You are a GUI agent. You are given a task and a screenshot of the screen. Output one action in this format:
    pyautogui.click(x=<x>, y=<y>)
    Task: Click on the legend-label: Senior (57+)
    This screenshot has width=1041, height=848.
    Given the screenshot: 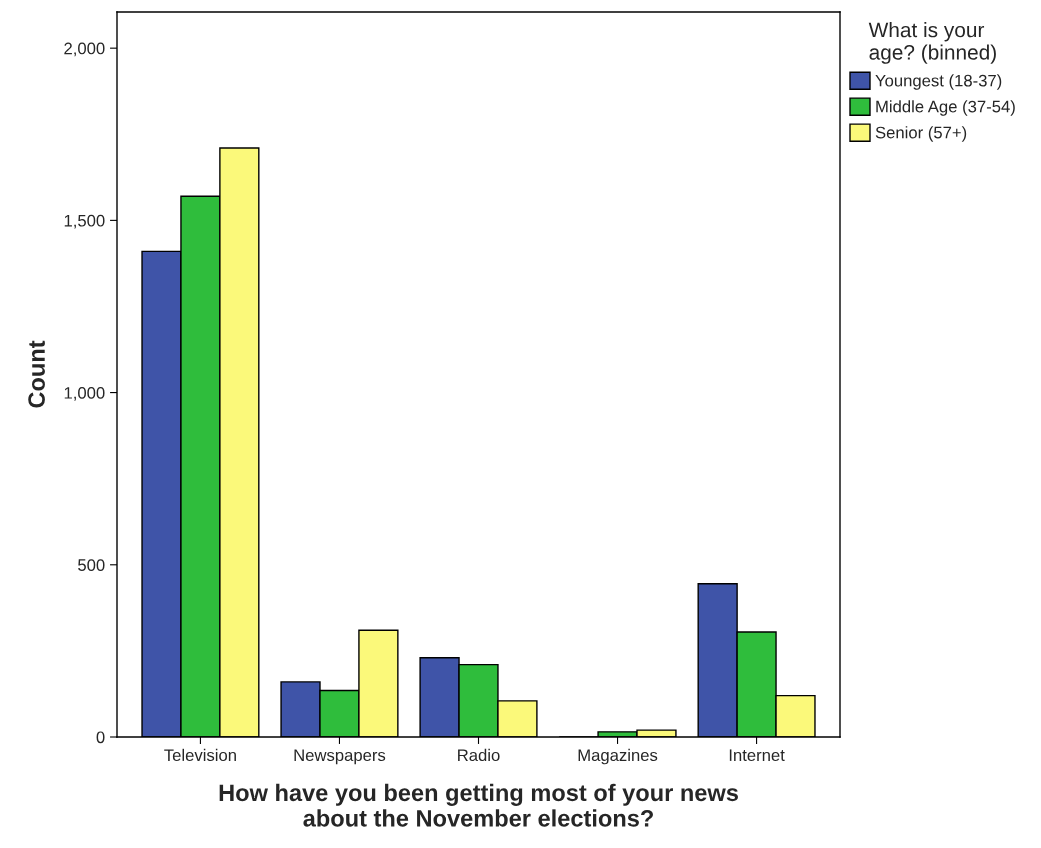 What is the action you would take?
    pyautogui.click(x=921, y=134)
    